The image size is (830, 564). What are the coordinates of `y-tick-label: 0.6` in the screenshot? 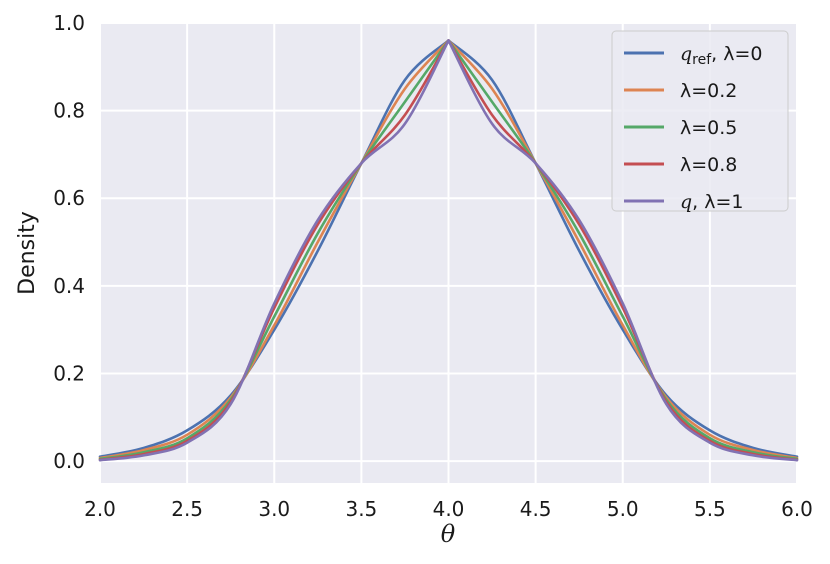 It's located at (69, 198).